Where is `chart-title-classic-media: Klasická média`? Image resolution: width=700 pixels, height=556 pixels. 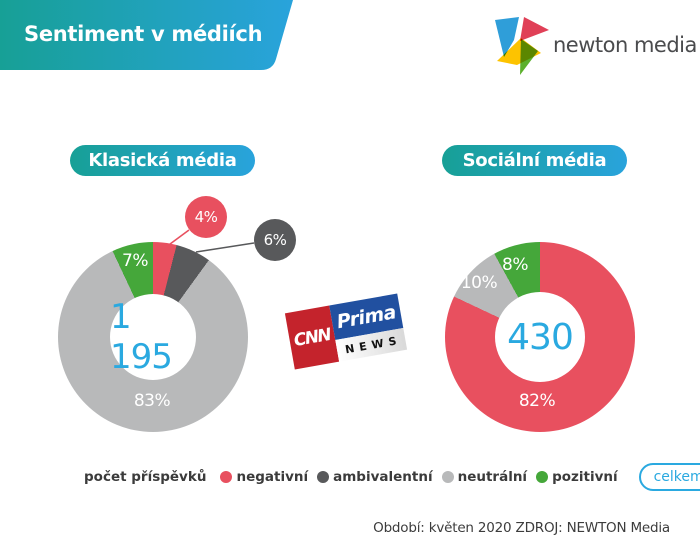 chart-title-classic-media: Klasická média is located at coordinates (162, 160).